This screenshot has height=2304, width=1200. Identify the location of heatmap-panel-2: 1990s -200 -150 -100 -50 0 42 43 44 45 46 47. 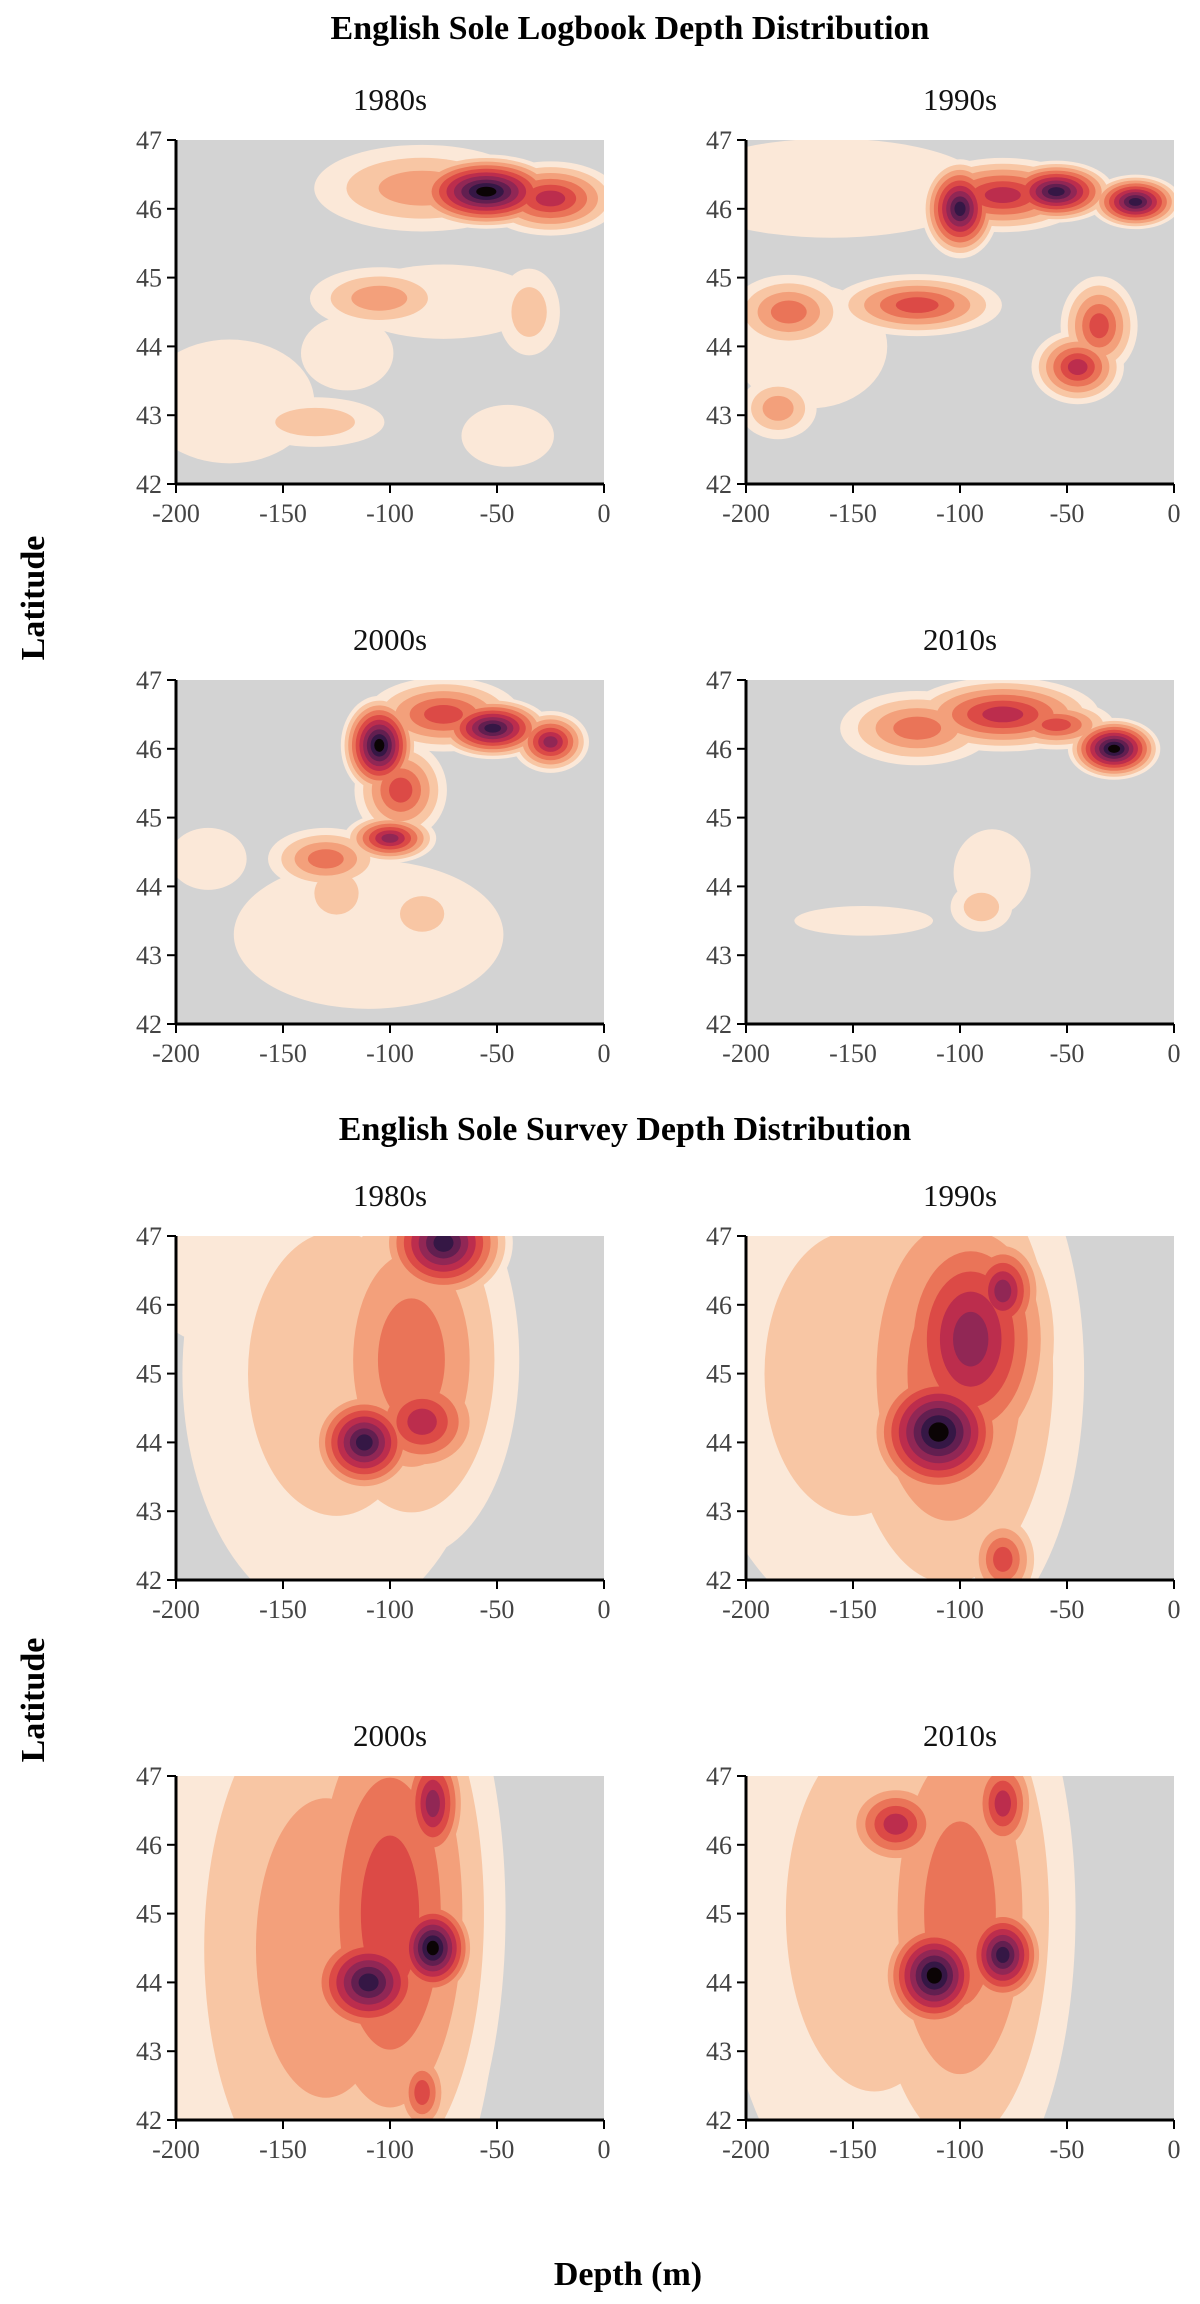
(943, 305).